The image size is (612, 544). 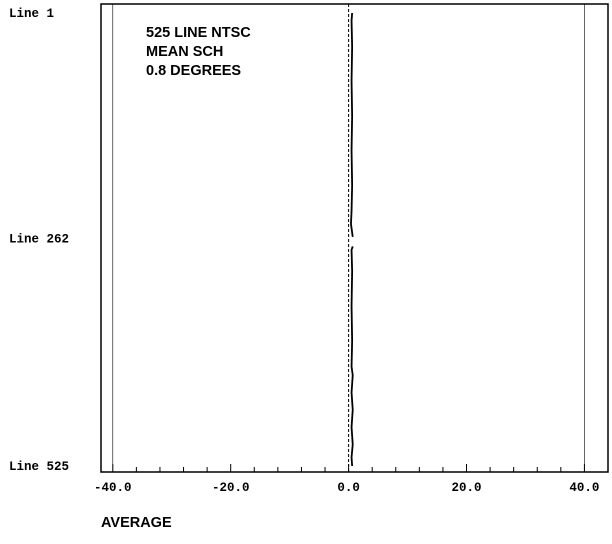 What do you see at coordinates (467, 488) in the screenshot?
I see `x-tick-label-3: 20.0` at bounding box center [467, 488].